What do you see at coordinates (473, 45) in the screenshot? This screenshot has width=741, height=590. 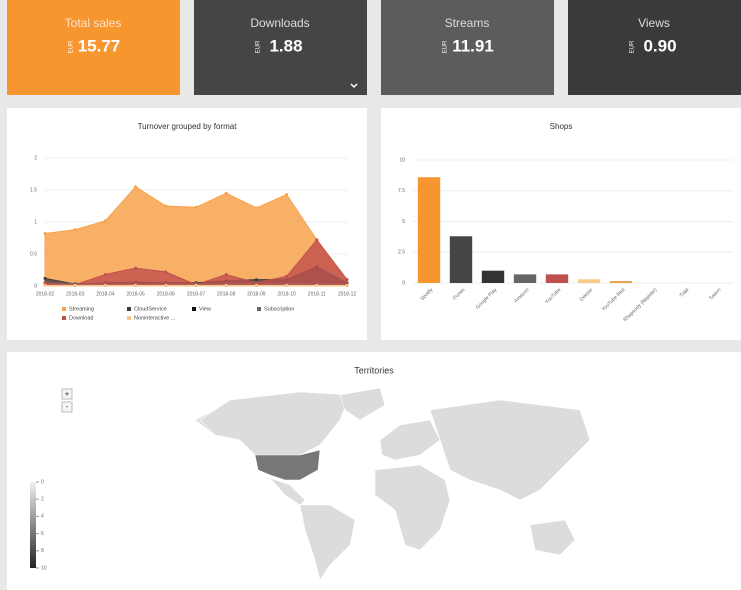 I see `card-value: 11.91` at bounding box center [473, 45].